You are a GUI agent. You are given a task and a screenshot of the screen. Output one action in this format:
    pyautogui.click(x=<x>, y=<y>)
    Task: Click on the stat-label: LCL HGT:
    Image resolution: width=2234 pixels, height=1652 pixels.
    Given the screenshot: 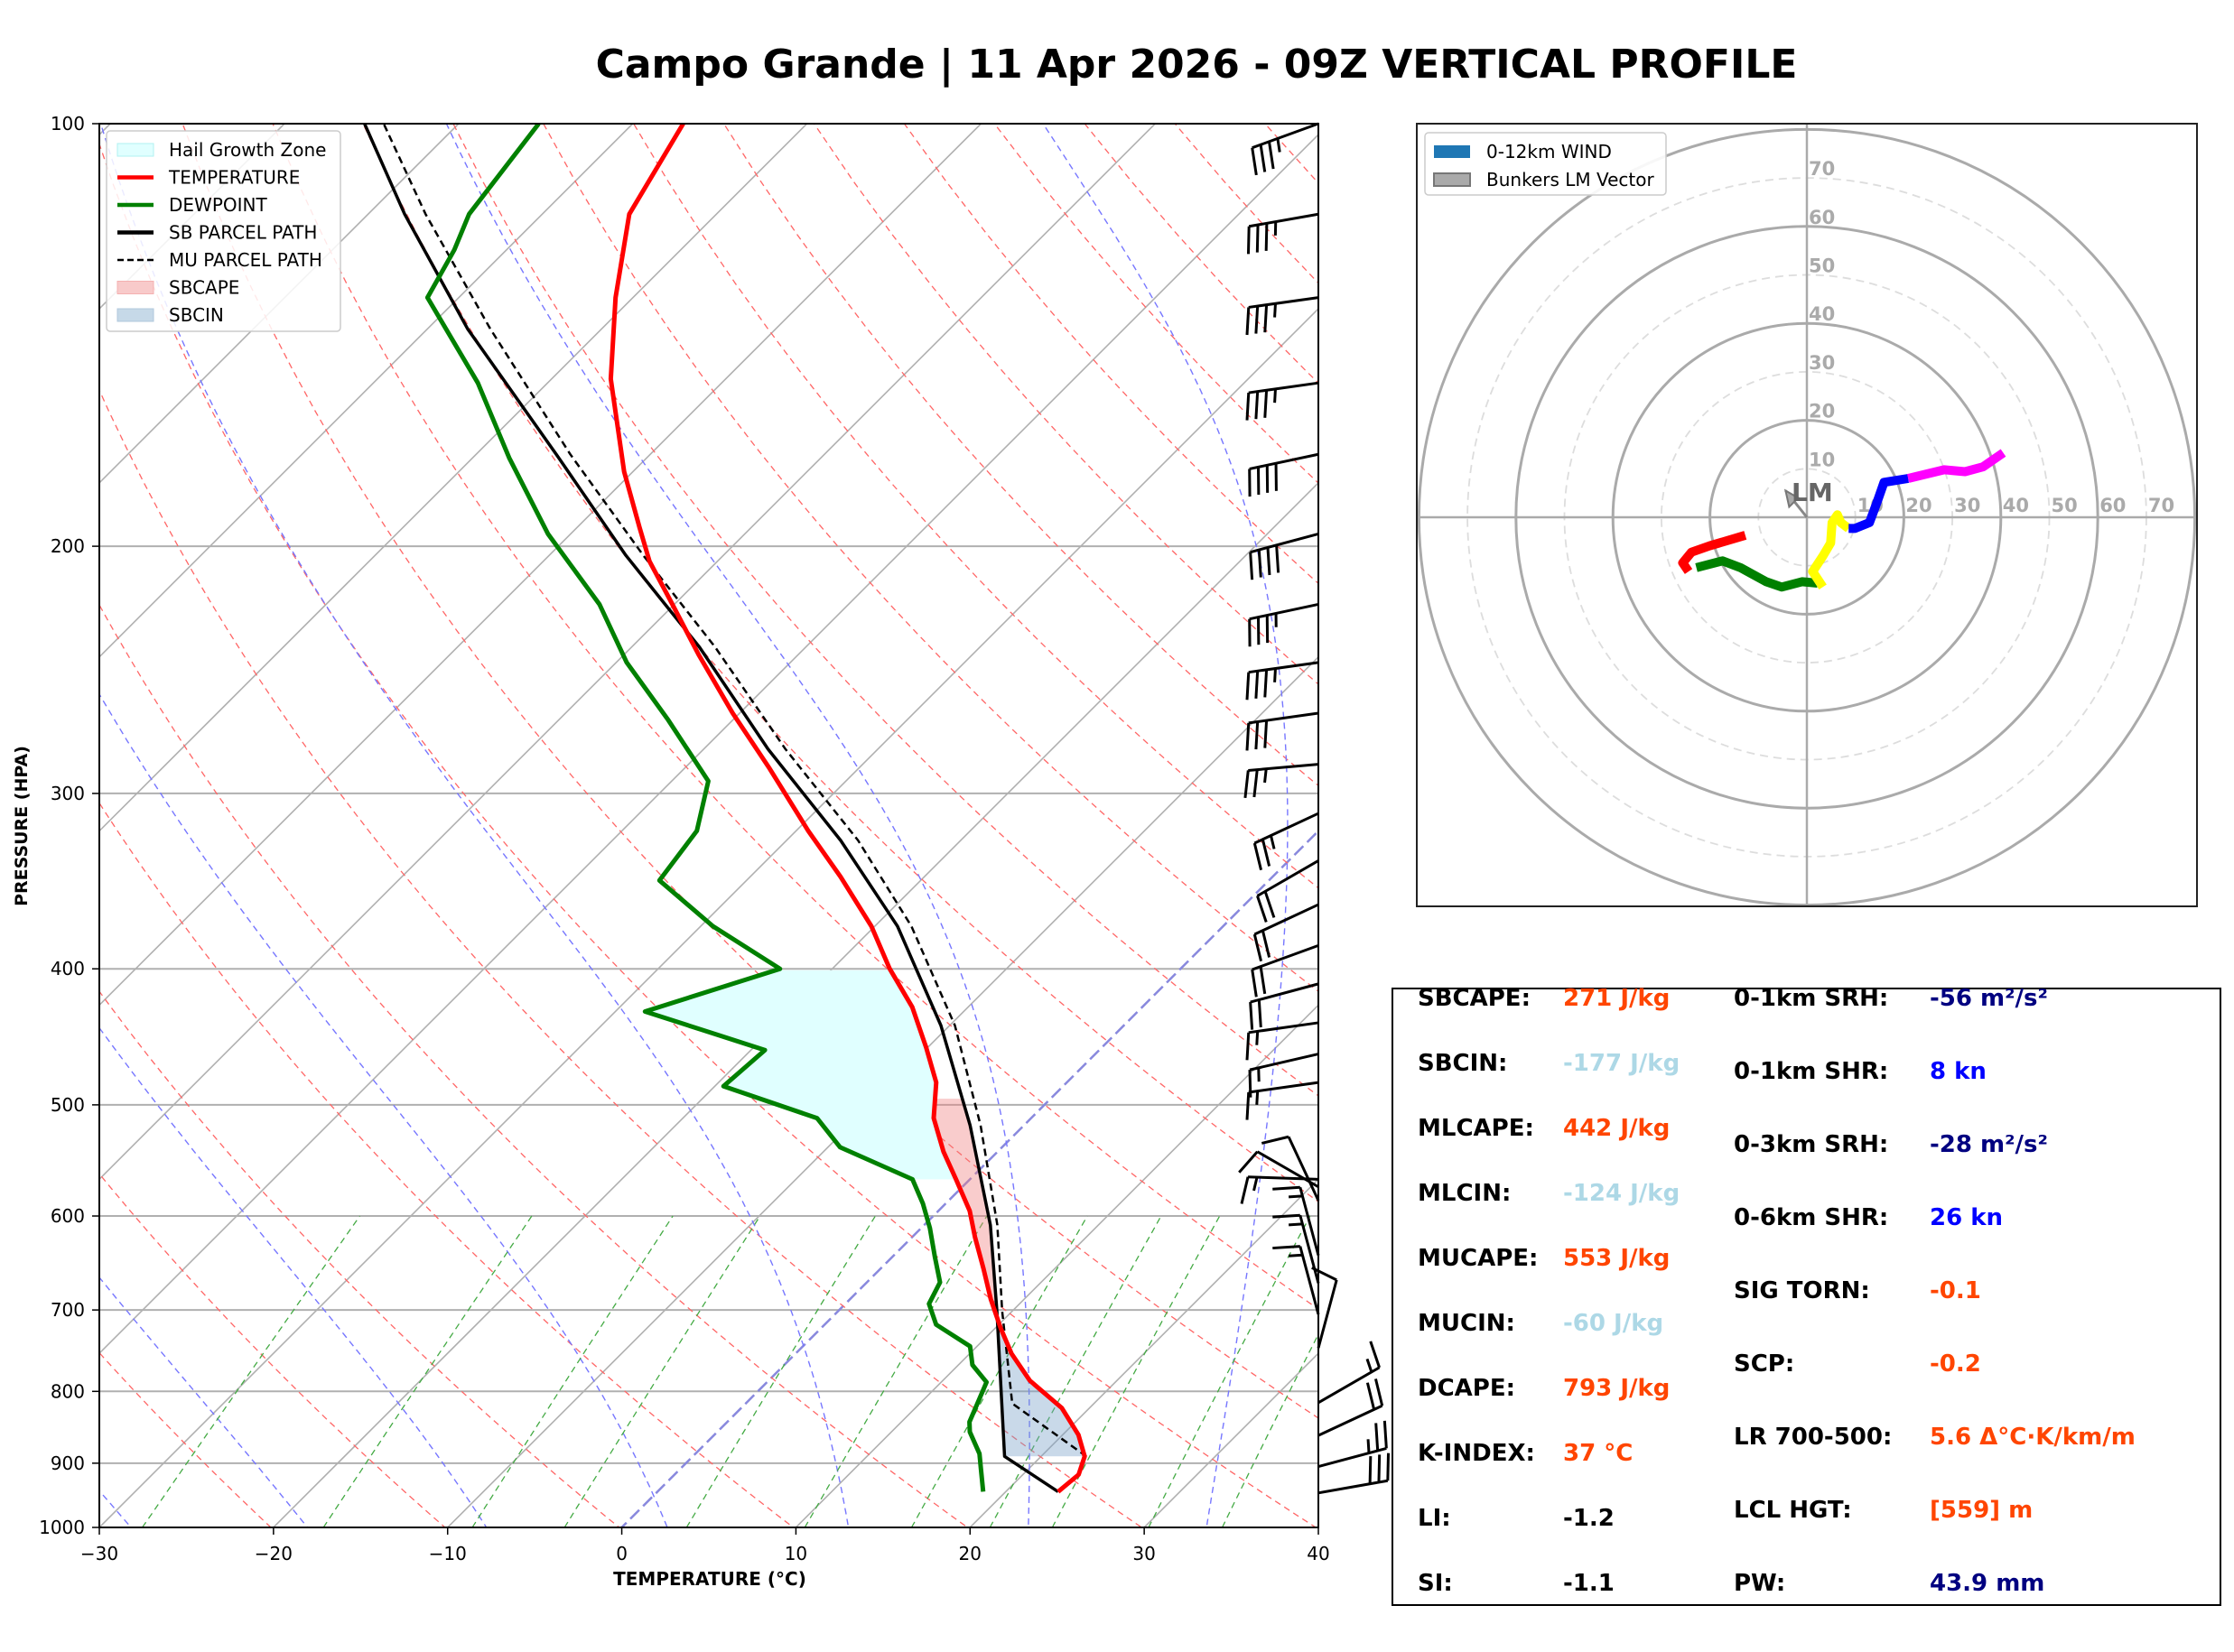 What is the action you would take?
    pyautogui.click(x=1793, y=1510)
    